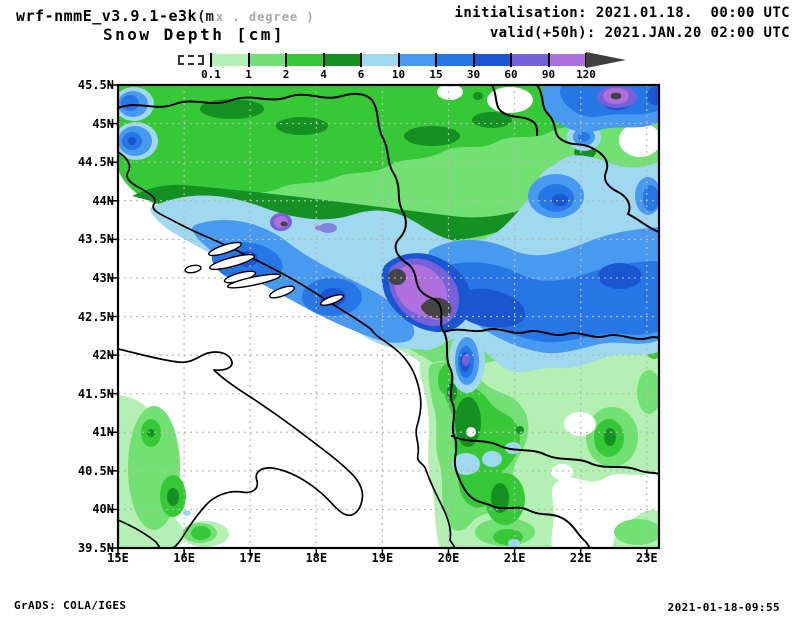 The height and width of the screenshot is (618, 800). Describe the element at coordinates (514, 558) in the screenshot. I see `x-axis-label: 21E` at that location.